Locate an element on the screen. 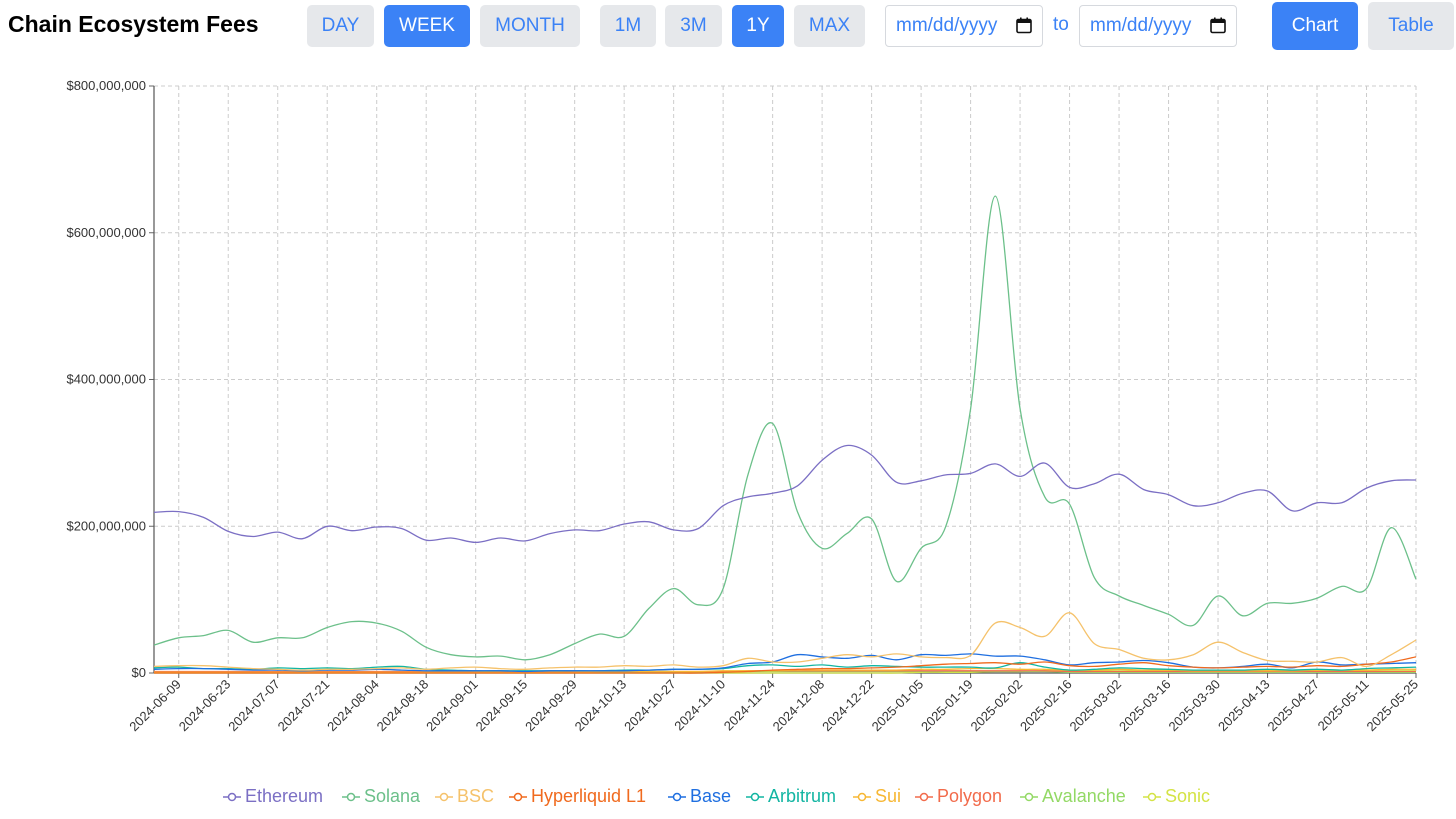 The image size is (1456, 819). legend-item-avalanche: Avalanche is located at coordinates (1073, 796).